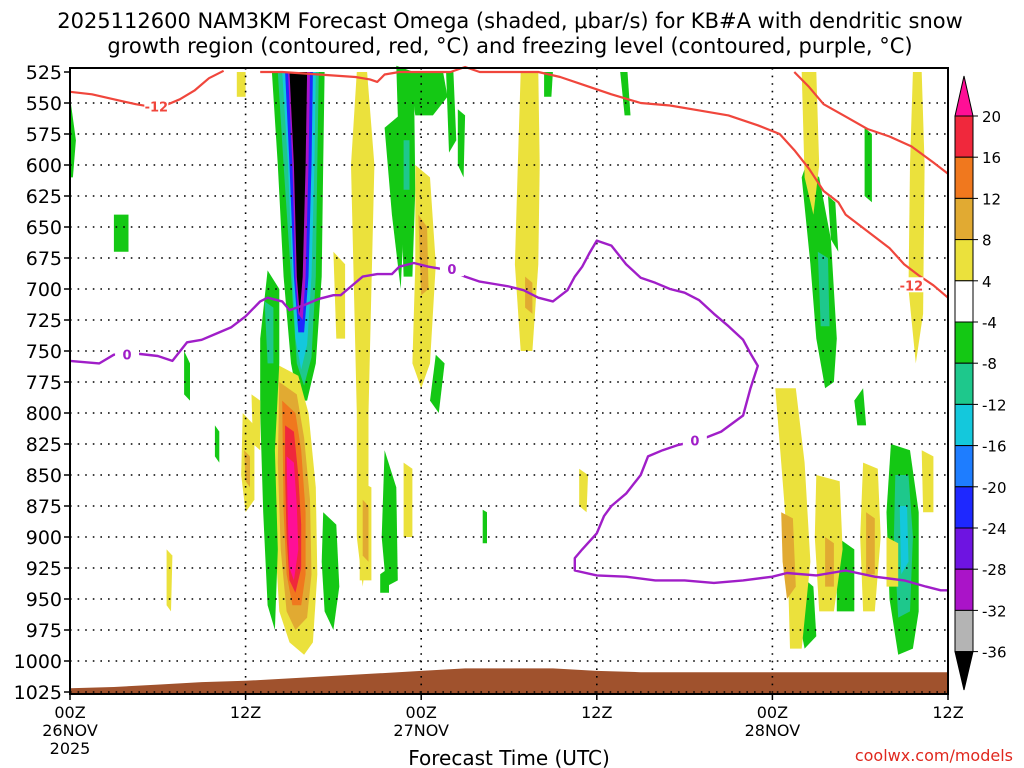 The image size is (1024, 768). What do you see at coordinates (991, 158) in the screenshot?
I see `colorbar-label: 16` at bounding box center [991, 158].